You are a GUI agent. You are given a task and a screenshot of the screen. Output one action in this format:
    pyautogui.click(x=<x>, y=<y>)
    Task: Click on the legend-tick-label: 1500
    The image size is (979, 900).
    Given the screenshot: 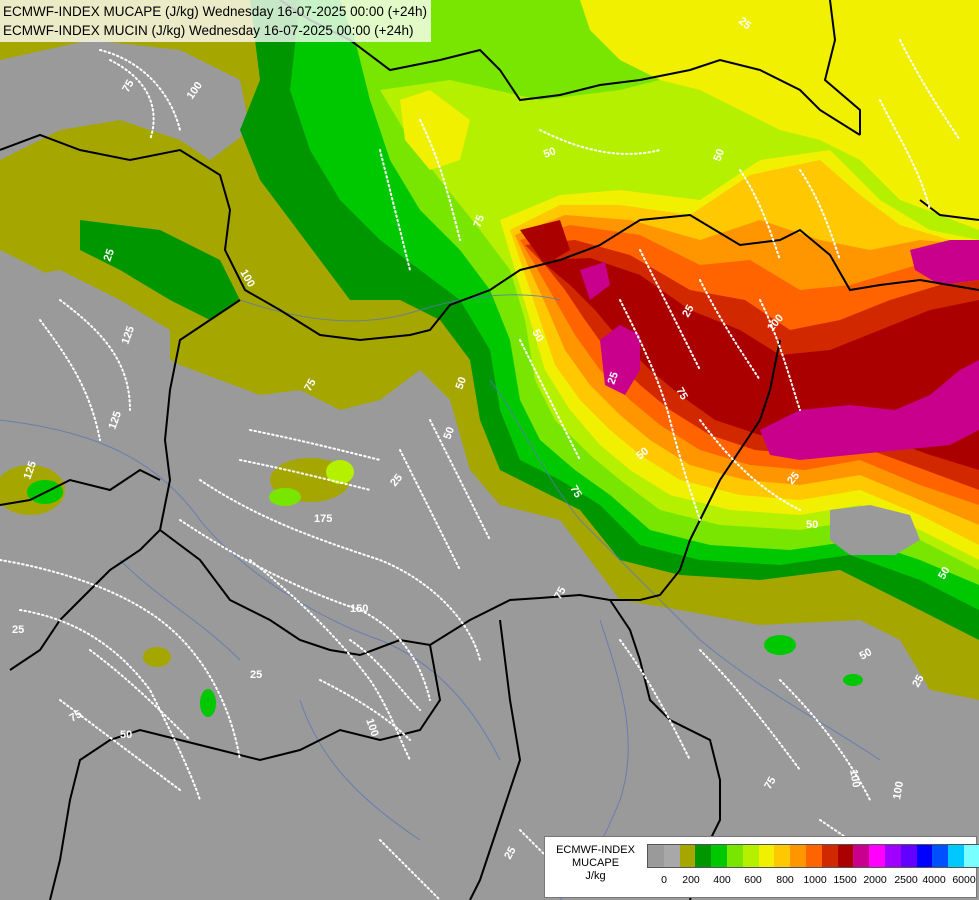 What is the action you would take?
    pyautogui.click(x=845, y=880)
    